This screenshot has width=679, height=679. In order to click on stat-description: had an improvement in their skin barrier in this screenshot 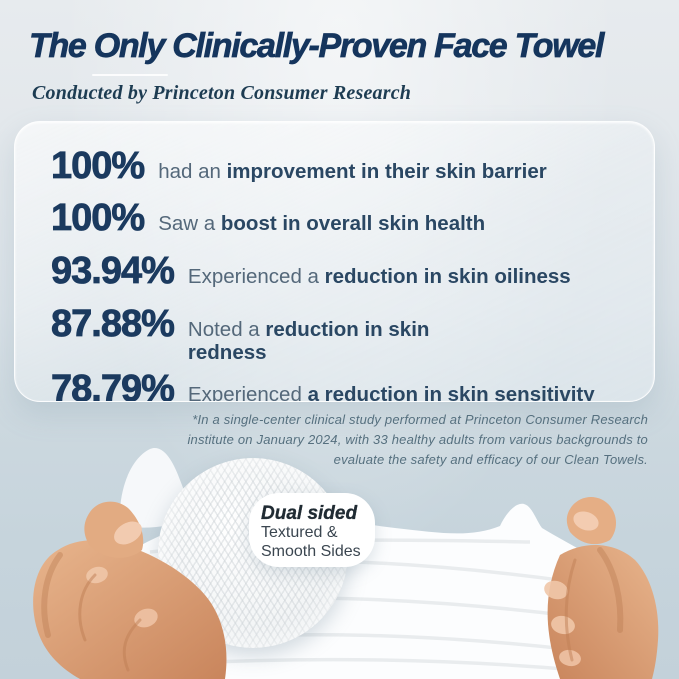, I will do `click(352, 171)`.